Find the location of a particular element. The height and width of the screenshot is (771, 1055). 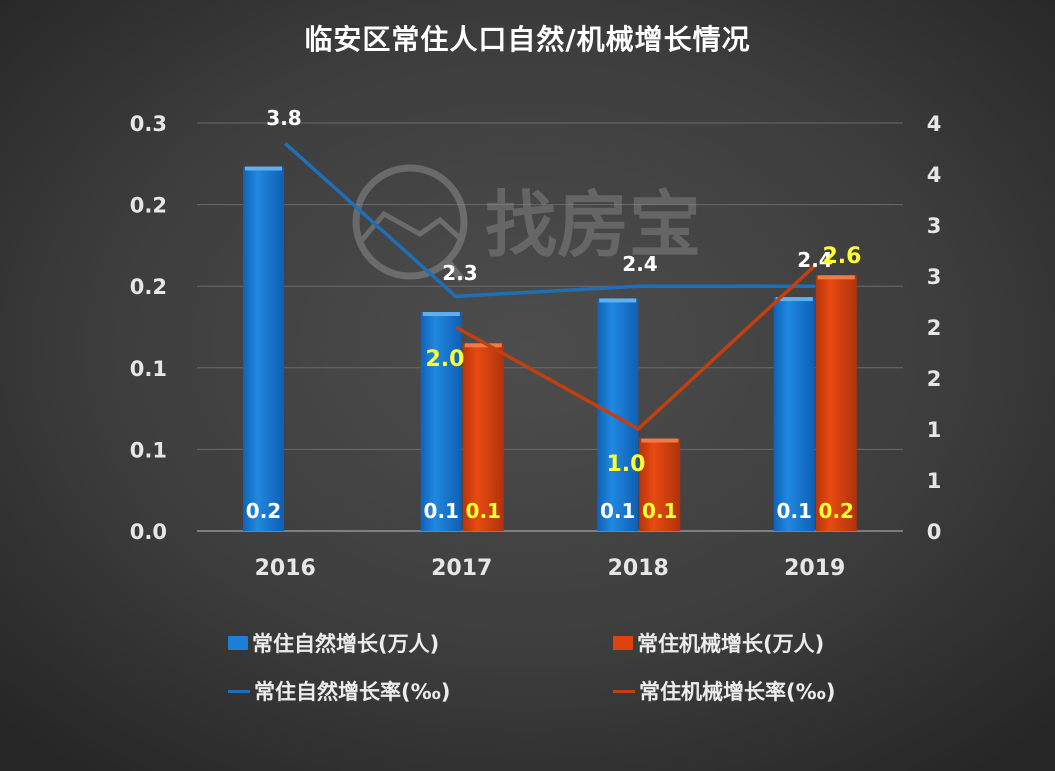

x-axis-tick: 2017 is located at coordinates (461, 568).